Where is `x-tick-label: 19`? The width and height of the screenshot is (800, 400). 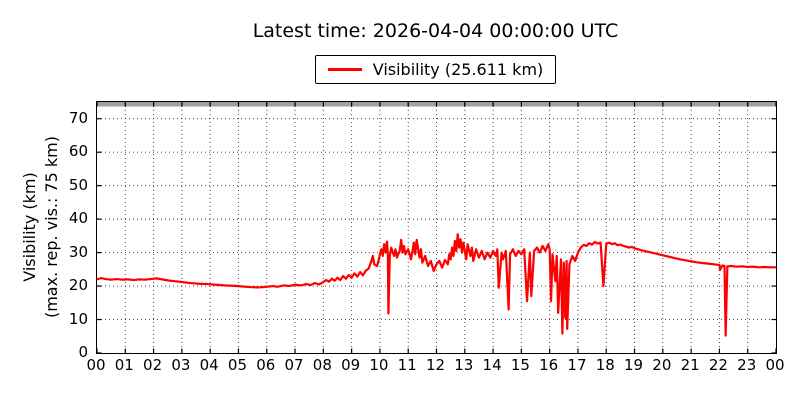
x-tick-label: 19 is located at coordinates (633, 365).